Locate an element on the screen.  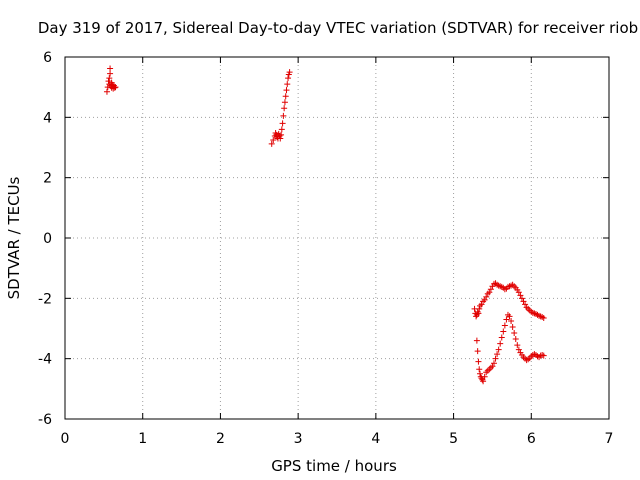
x-tick-label-1: 1 is located at coordinates (142, 439).